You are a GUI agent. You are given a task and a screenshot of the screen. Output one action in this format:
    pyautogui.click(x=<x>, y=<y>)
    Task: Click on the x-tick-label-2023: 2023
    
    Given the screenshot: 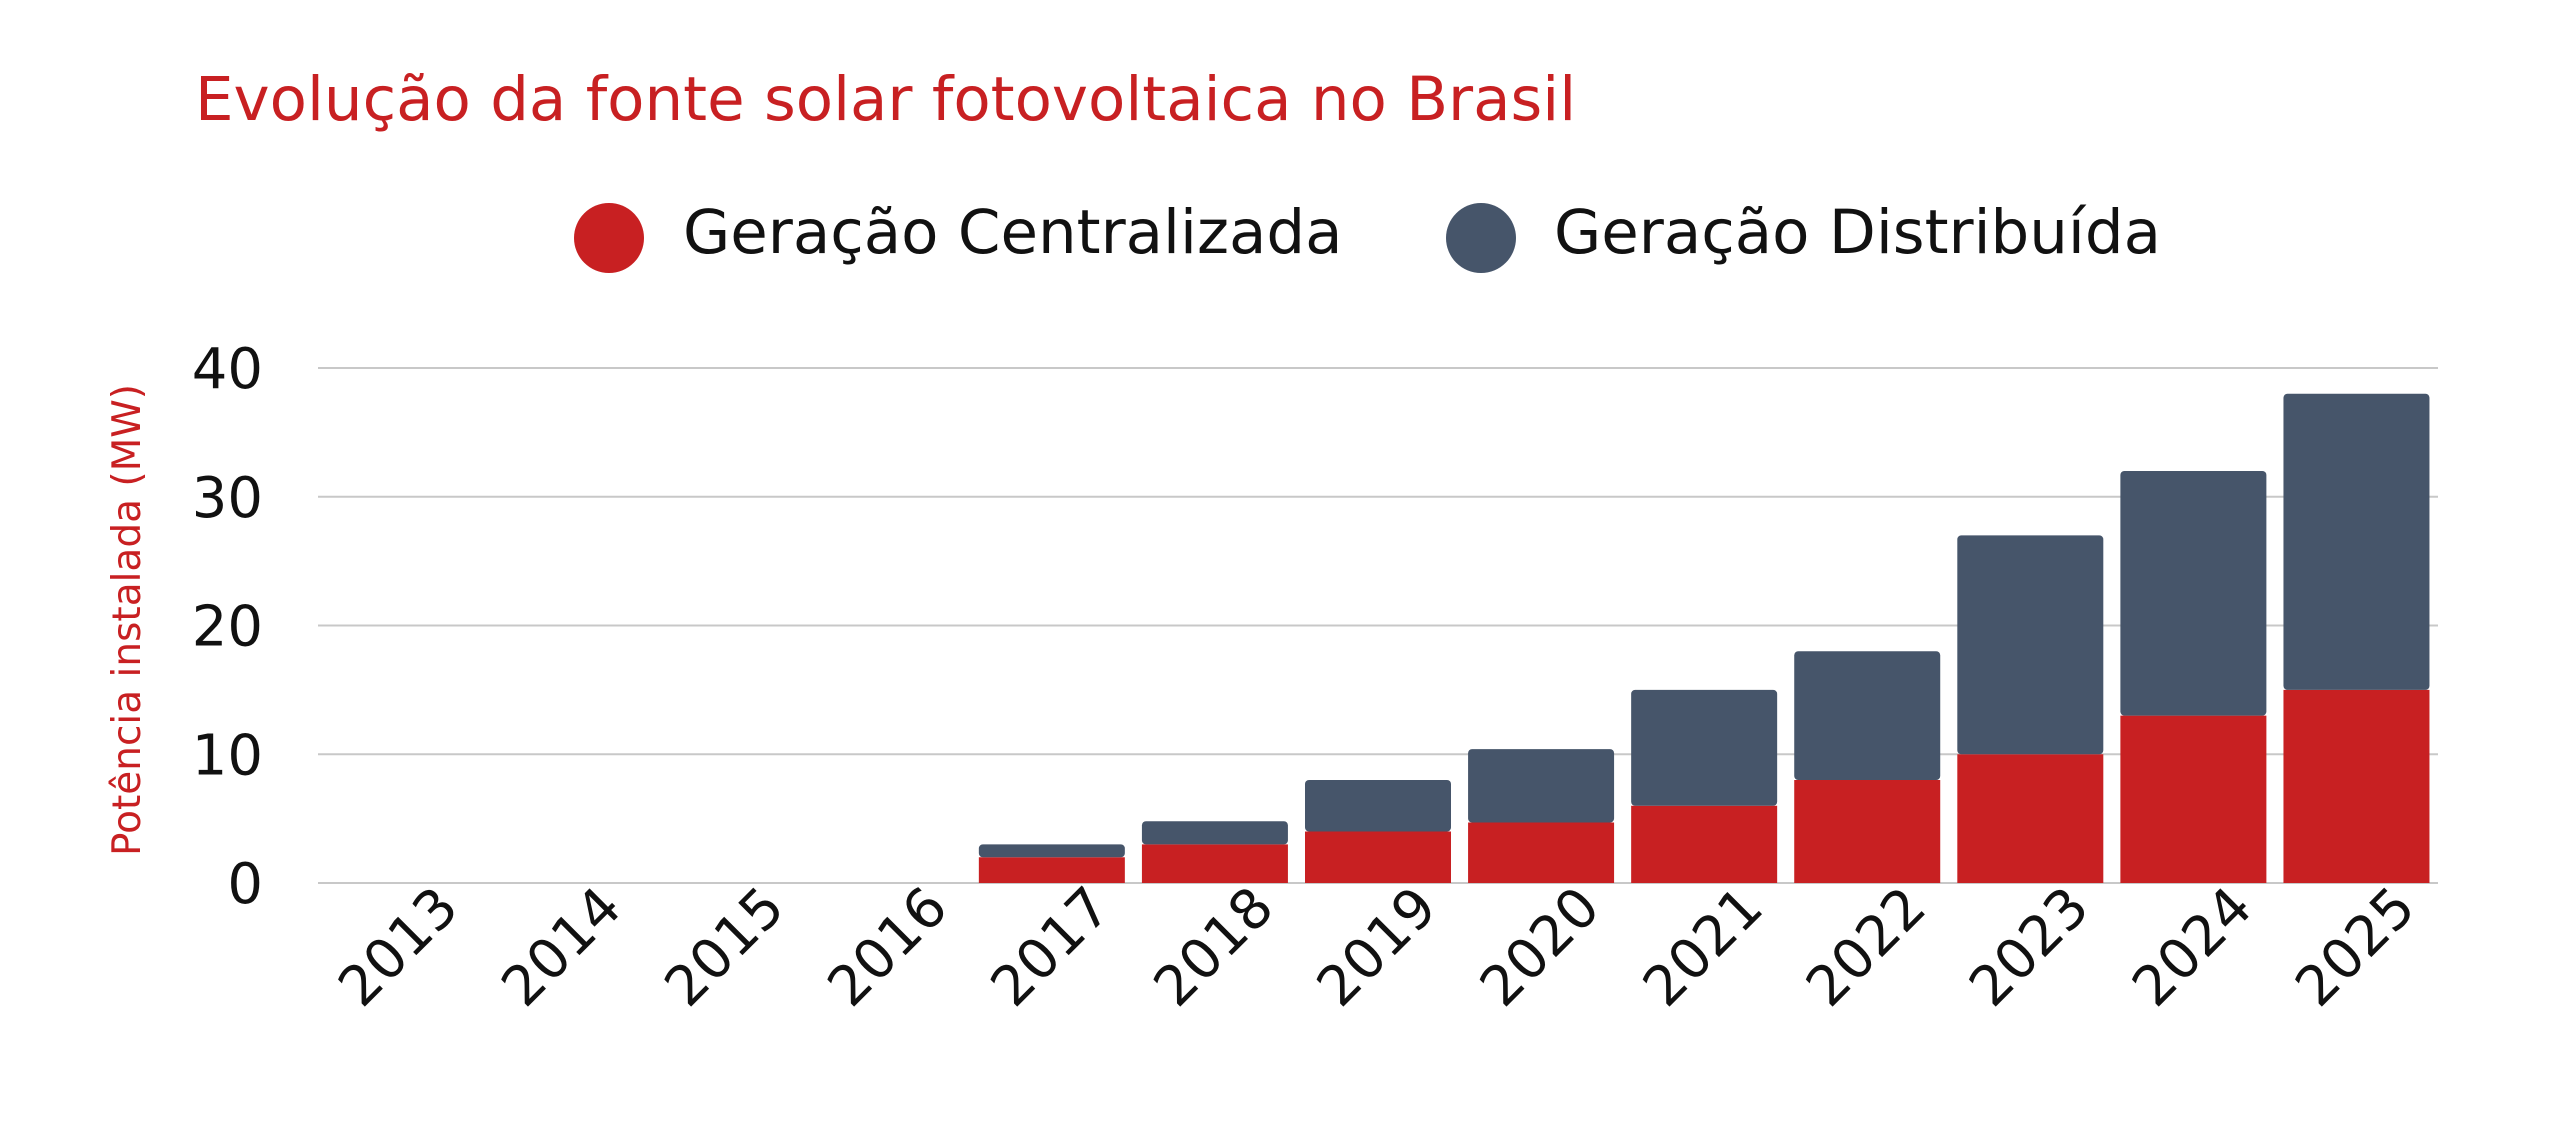 What is the action you would take?
    pyautogui.click(x=2029, y=946)
    